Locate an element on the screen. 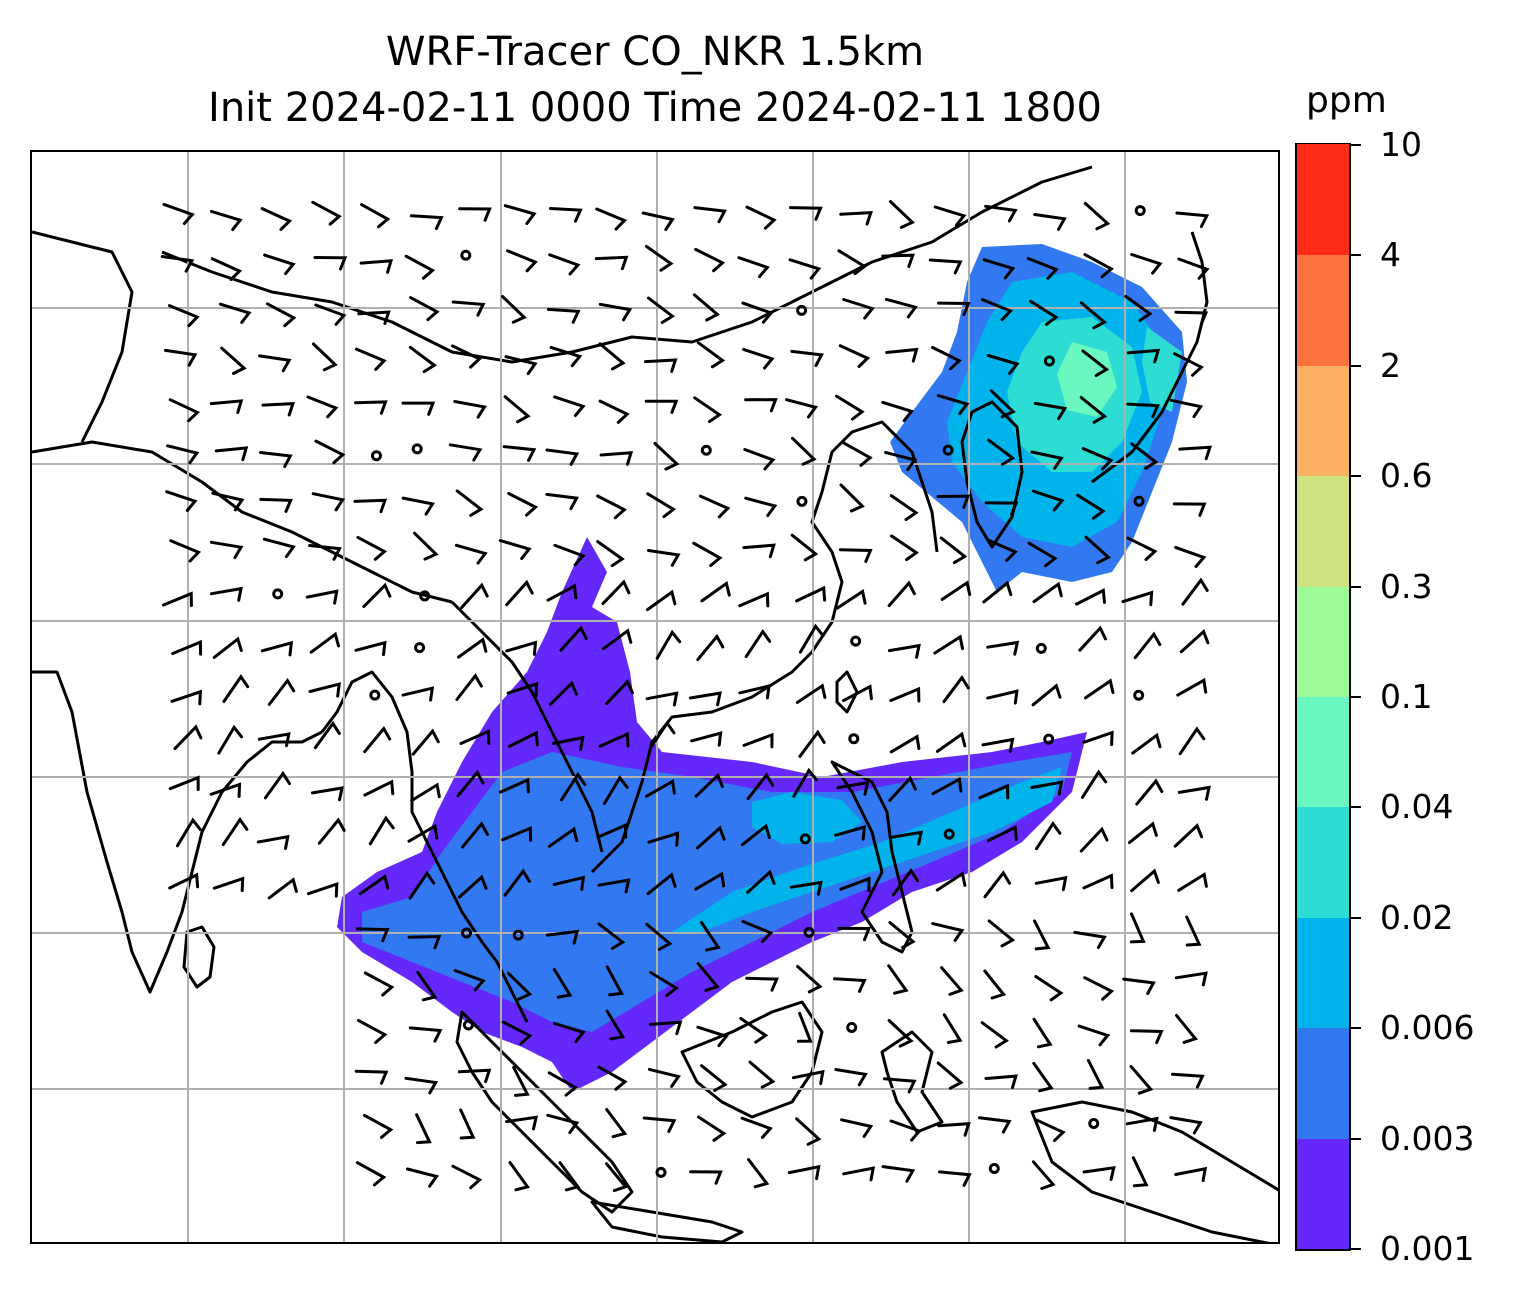  coast-mongolia-border is located at coordinates (627, 264).